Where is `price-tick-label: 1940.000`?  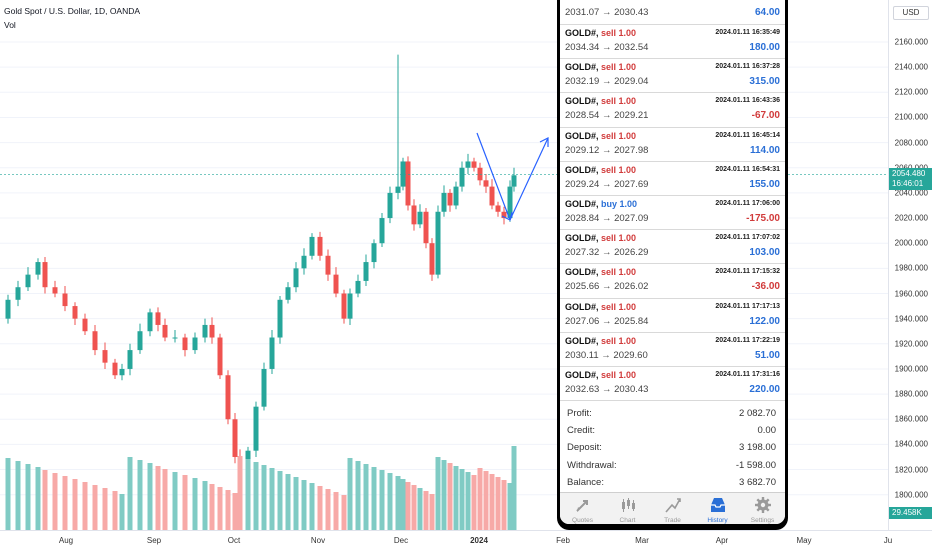 price-tick-label: 1940.000 is located at coordinates (911, 319).